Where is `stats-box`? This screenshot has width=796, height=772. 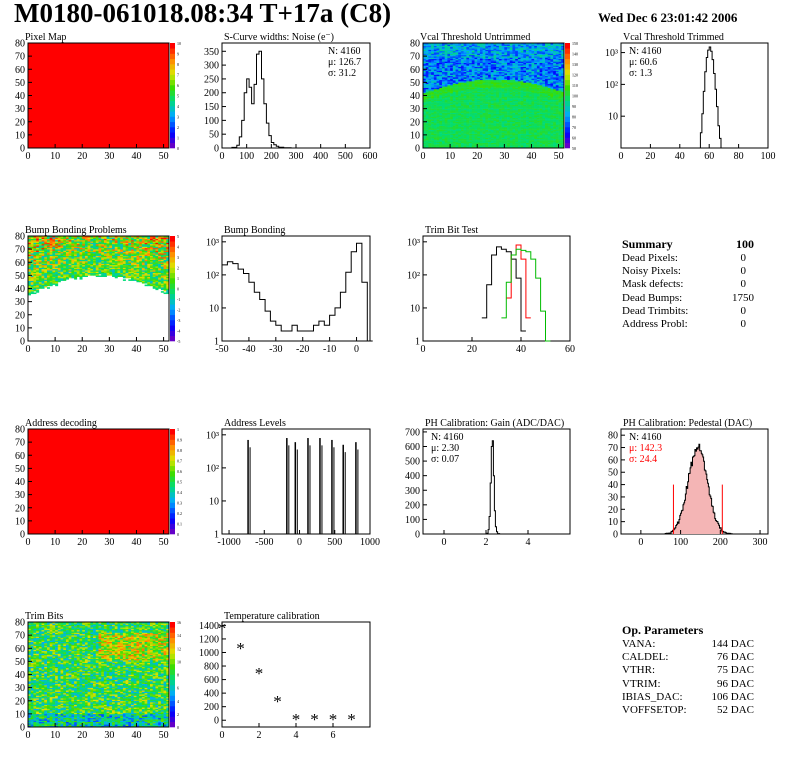
stats-box is located at coordinates (646, 63).